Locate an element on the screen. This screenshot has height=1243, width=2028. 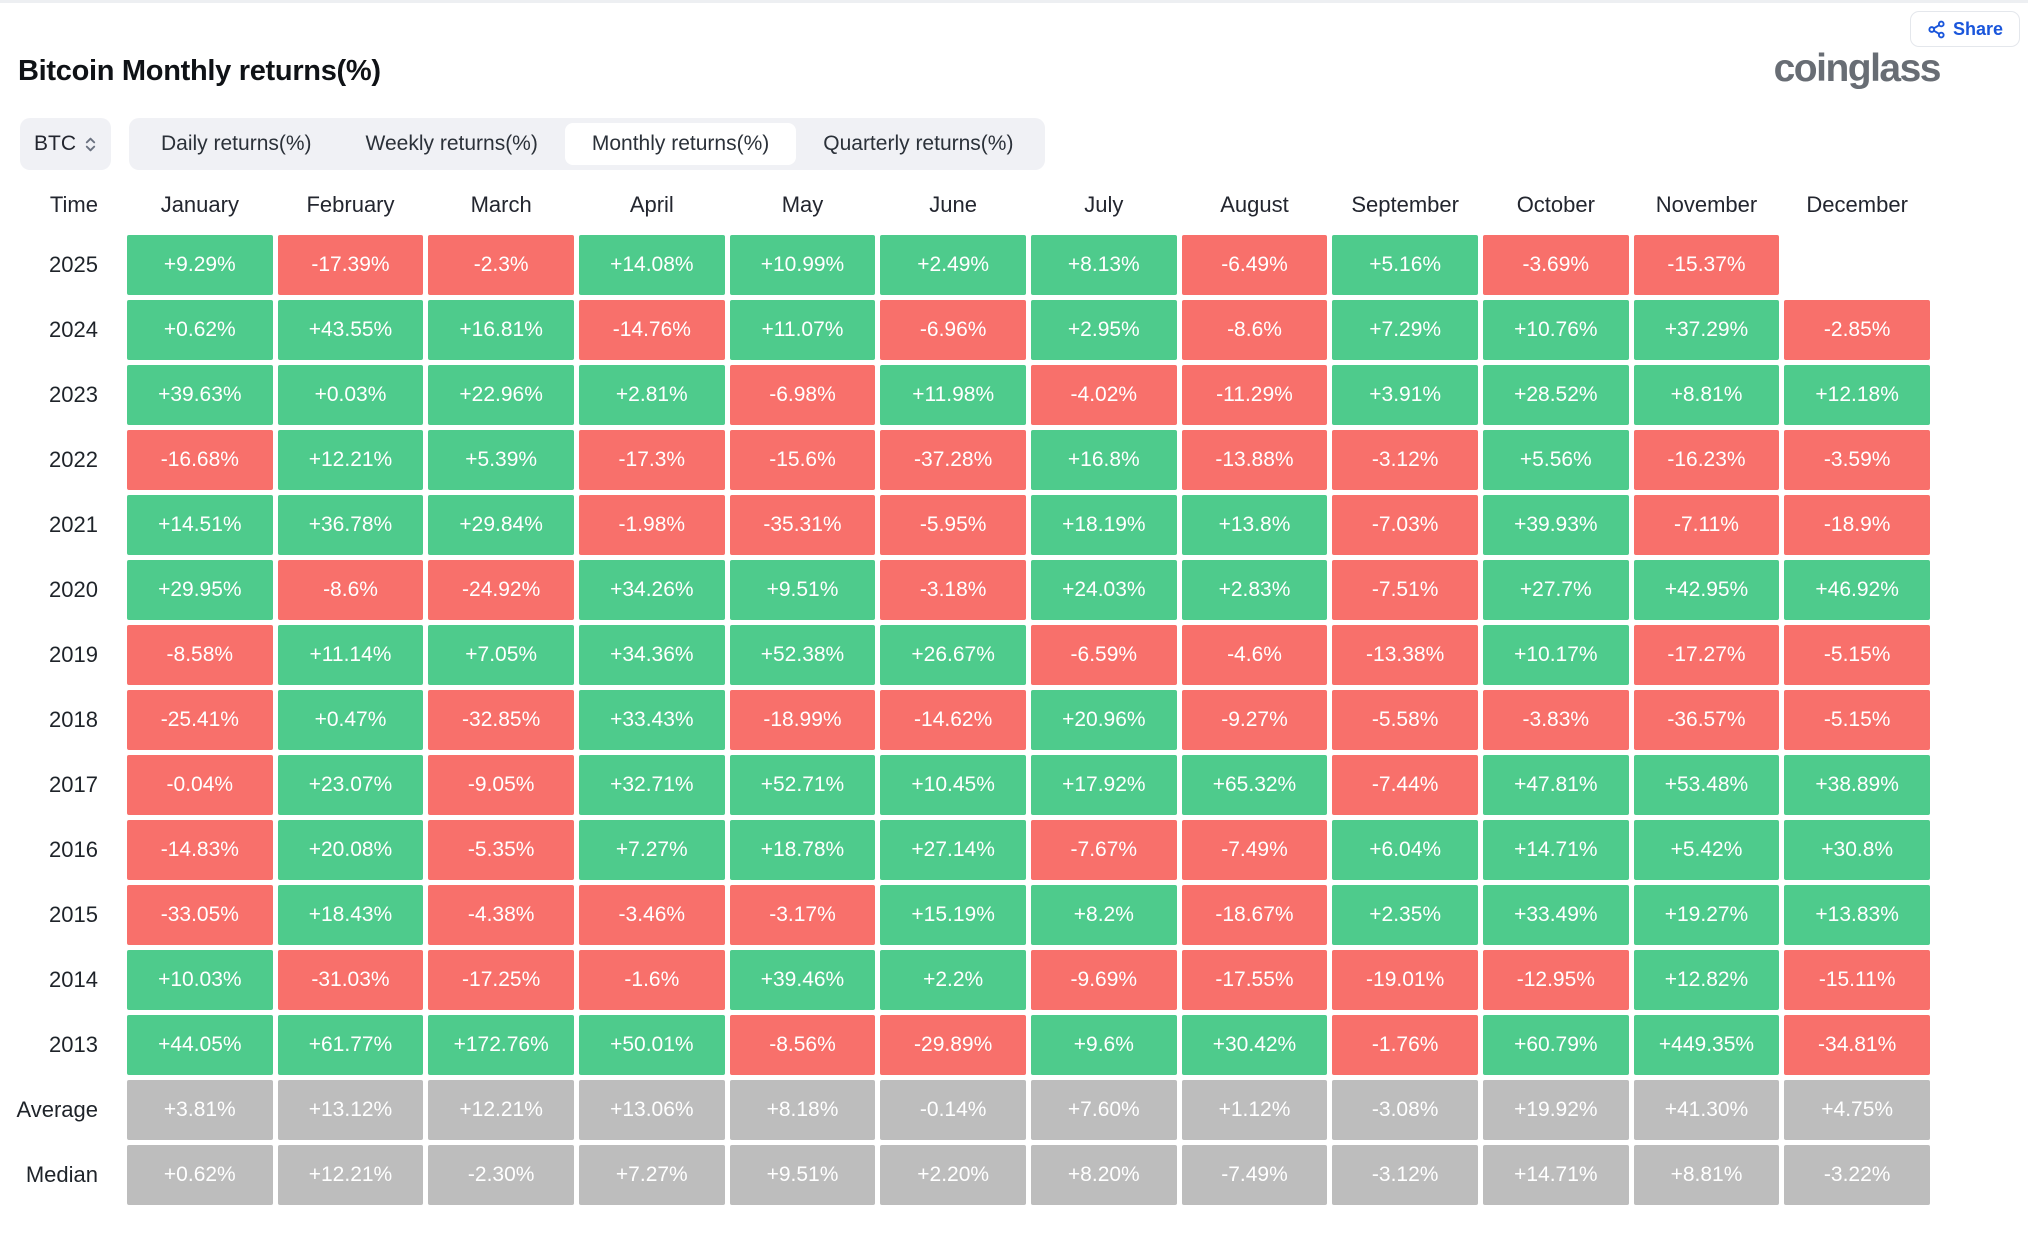
row-label: 2013 is located at coordinates (73, 1044).